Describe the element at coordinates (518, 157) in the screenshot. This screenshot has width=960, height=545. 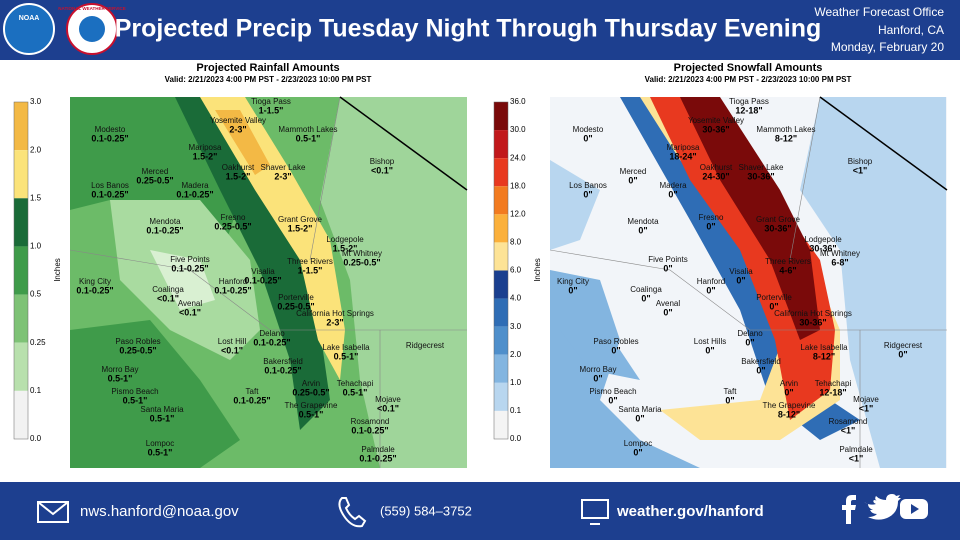
I see `colorbar-label: 24.0` at that location.